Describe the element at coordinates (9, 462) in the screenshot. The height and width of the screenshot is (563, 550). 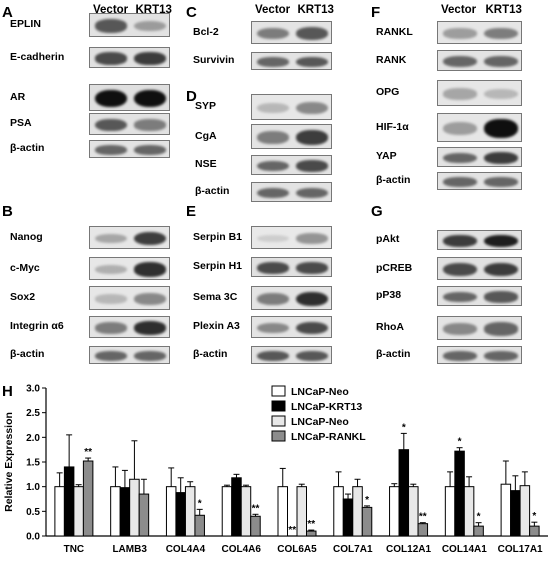
I see `y-axis-label: Relative Expression` at that location.